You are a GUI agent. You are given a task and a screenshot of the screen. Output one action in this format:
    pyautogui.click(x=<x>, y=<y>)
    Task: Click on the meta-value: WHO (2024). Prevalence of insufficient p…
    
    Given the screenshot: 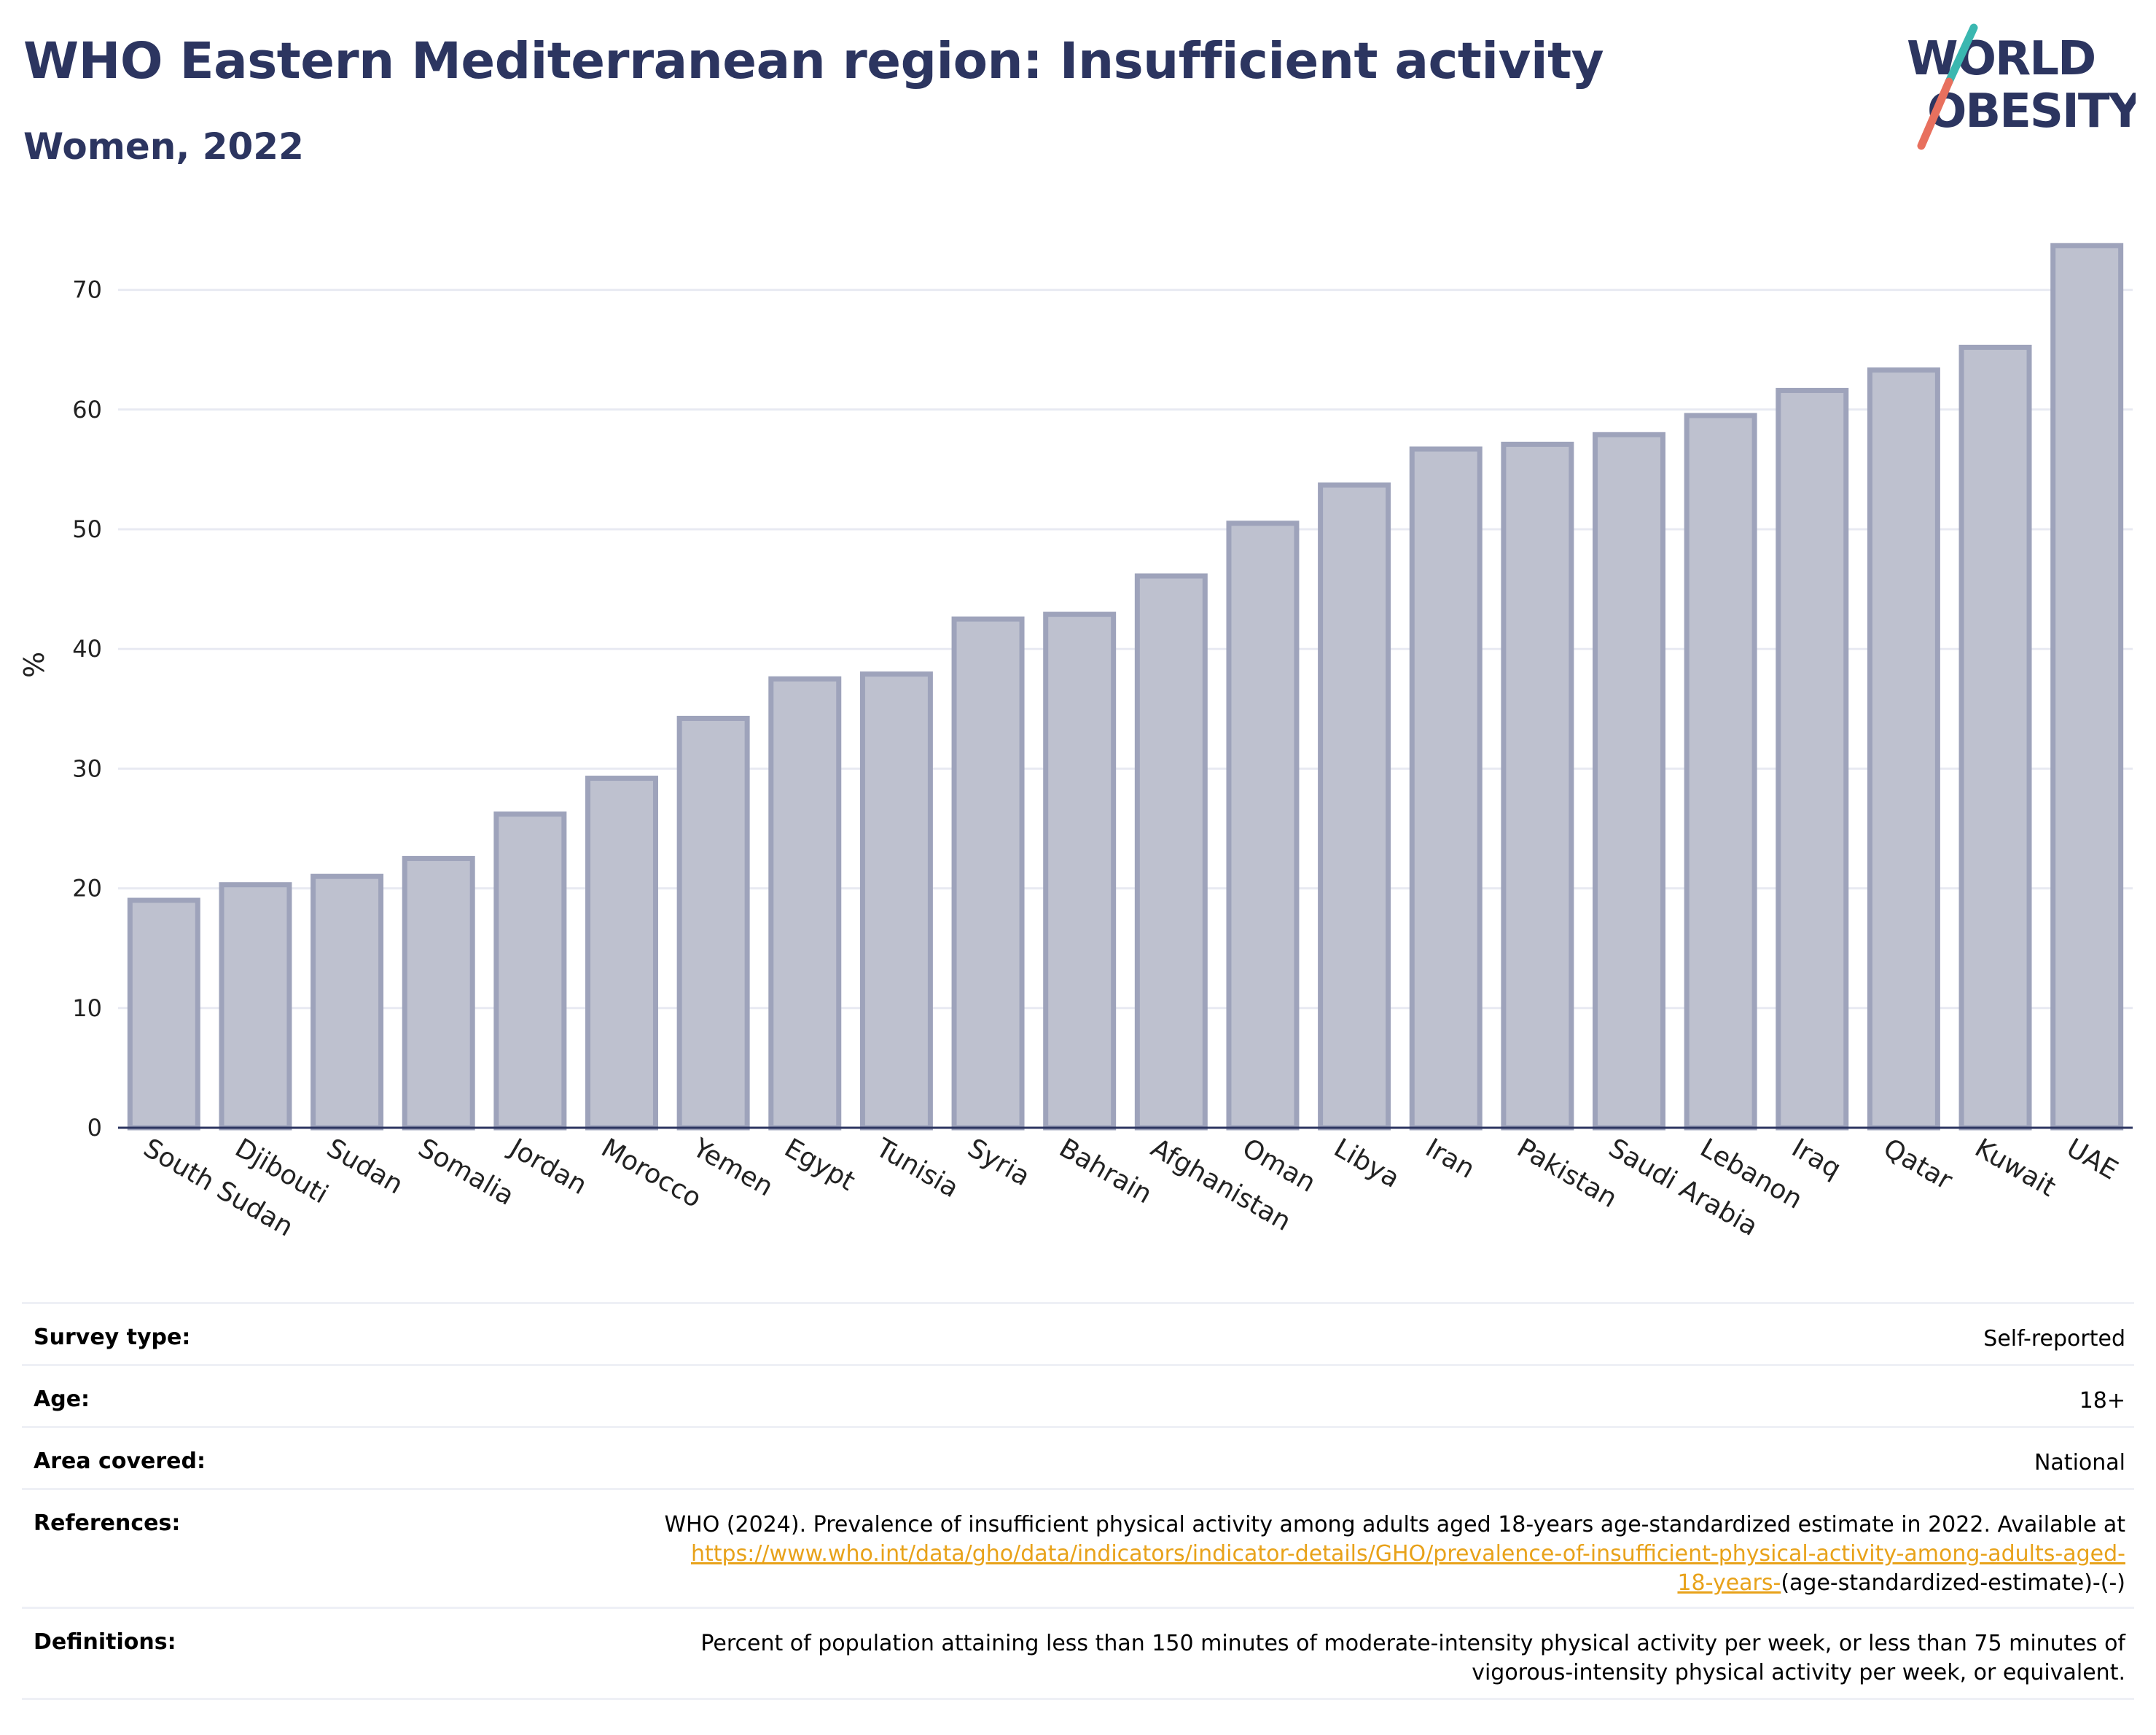 What is the action you would take?
    pyautogui.click(x=1343, y=1548)
    